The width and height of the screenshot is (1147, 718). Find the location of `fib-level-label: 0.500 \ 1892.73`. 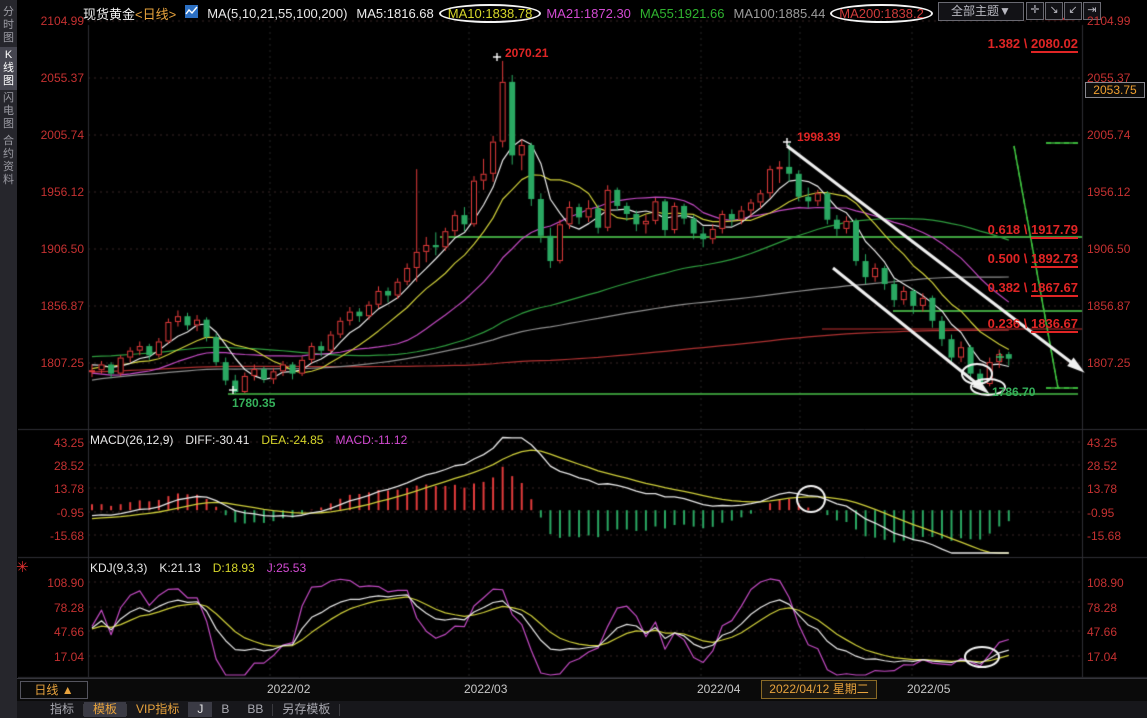

fib-level-label: 0.500 \ 1892.73 is located at coordinates (1032, 259).